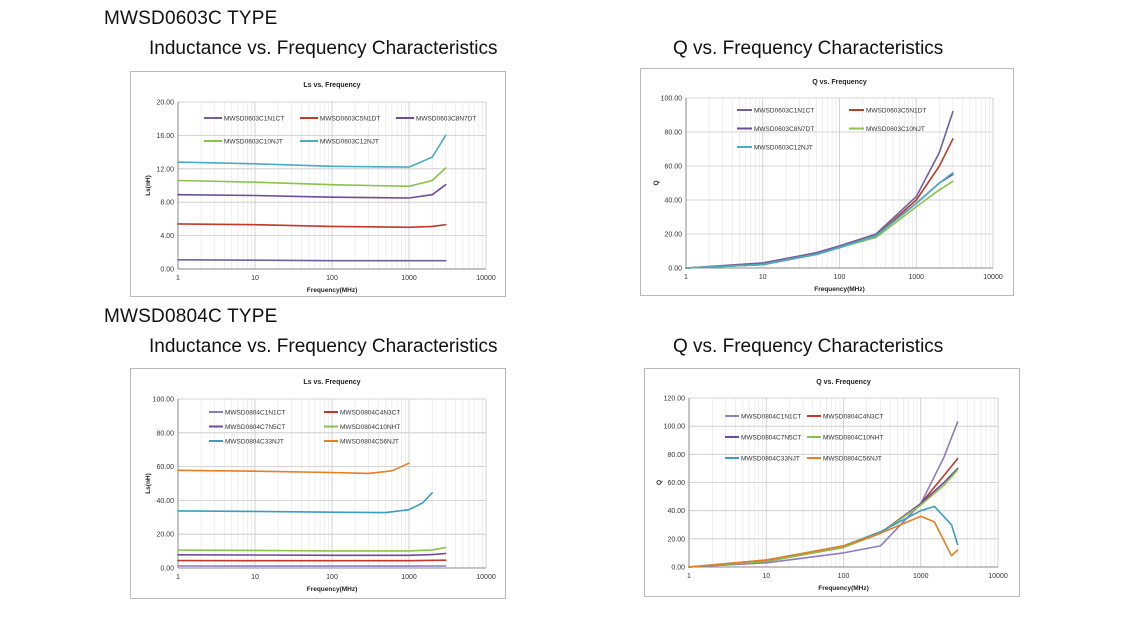 The width and height of the screenshot is (1137, 639). What do you see at coordinates (771, 437) in the screenshot?
I see `q-0804-legend-label: MWSD0804C7N5CT` at bounding box center [771, 437].